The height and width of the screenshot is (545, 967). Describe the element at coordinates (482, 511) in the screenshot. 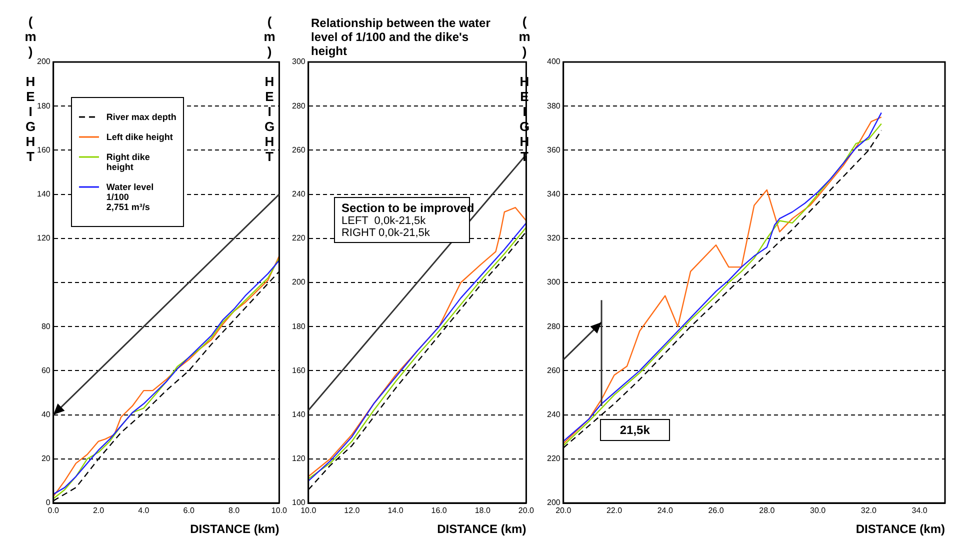

I see `x-tick-label: 18.0` at that location.